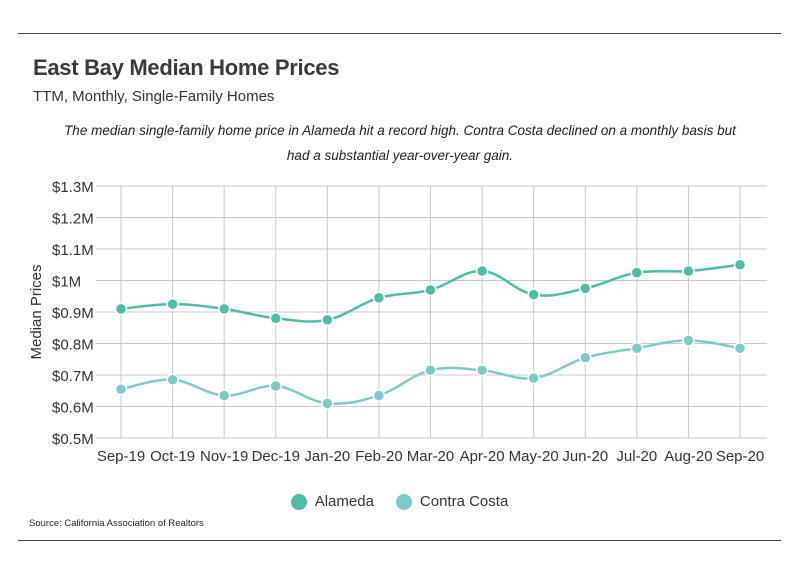 This screenshot has height=575, width=799. I want to click on legend-item-alameda: Alameda, so click(332, 501).